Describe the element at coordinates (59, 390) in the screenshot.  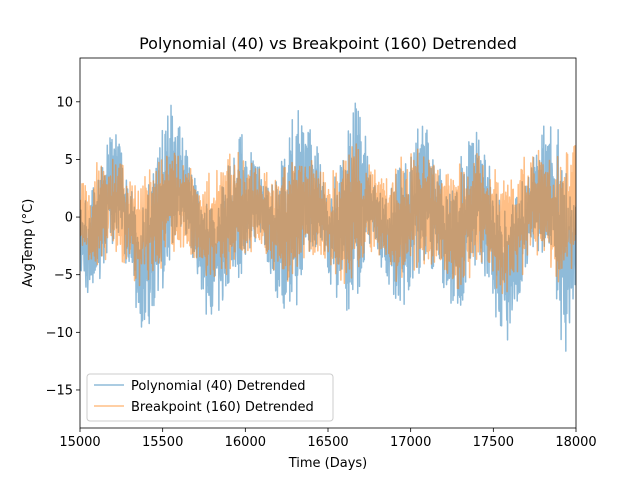
I see `y-tick-label: −15` at that location.